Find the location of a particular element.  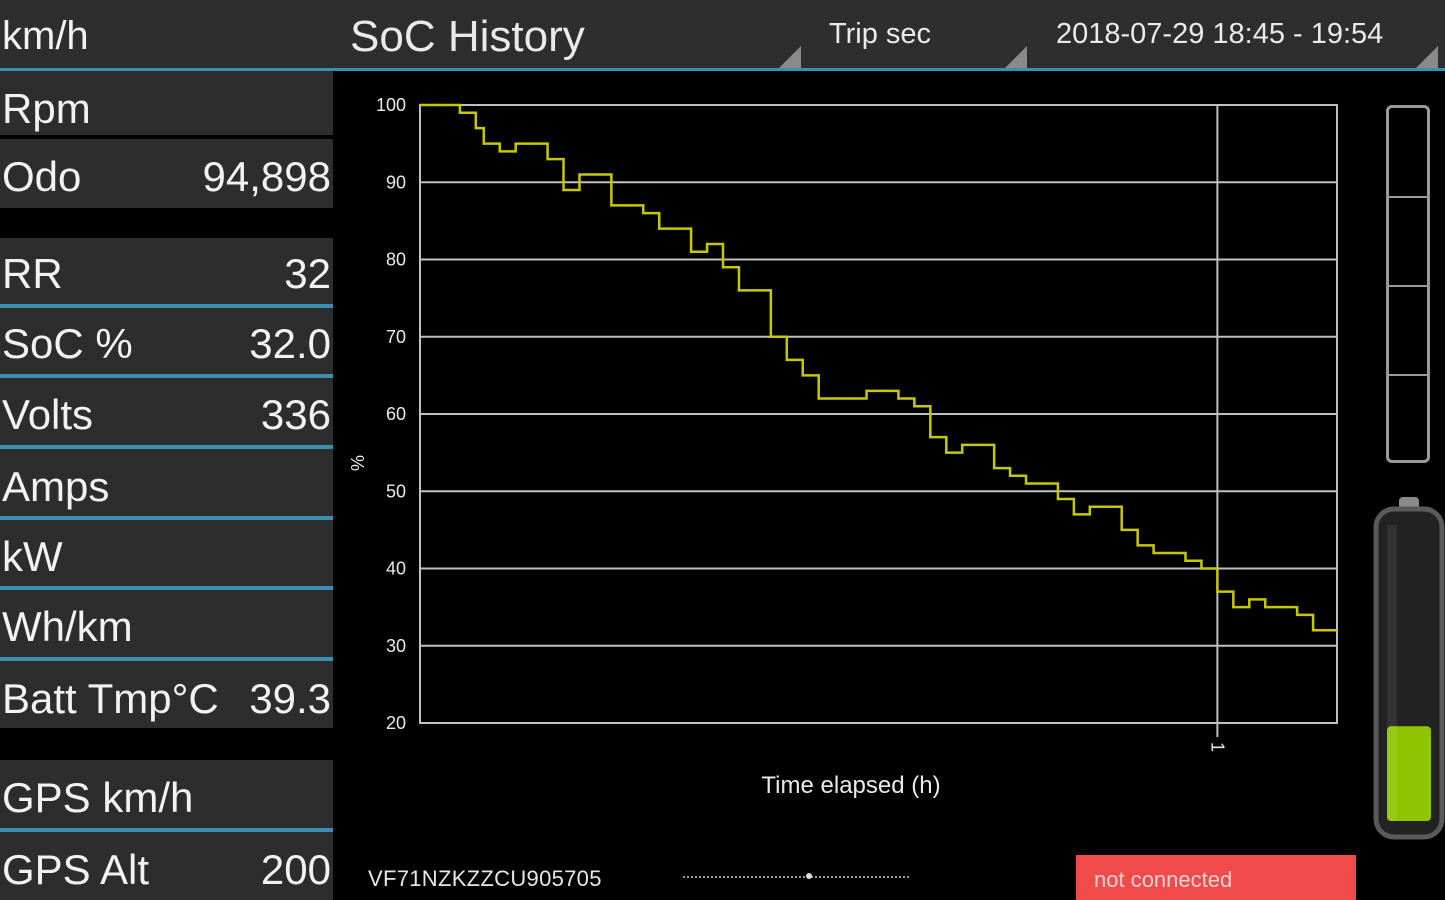

date-range-selector: 2018-07-29 18:45 - 19:54 is located at coordinates (1220, 34).